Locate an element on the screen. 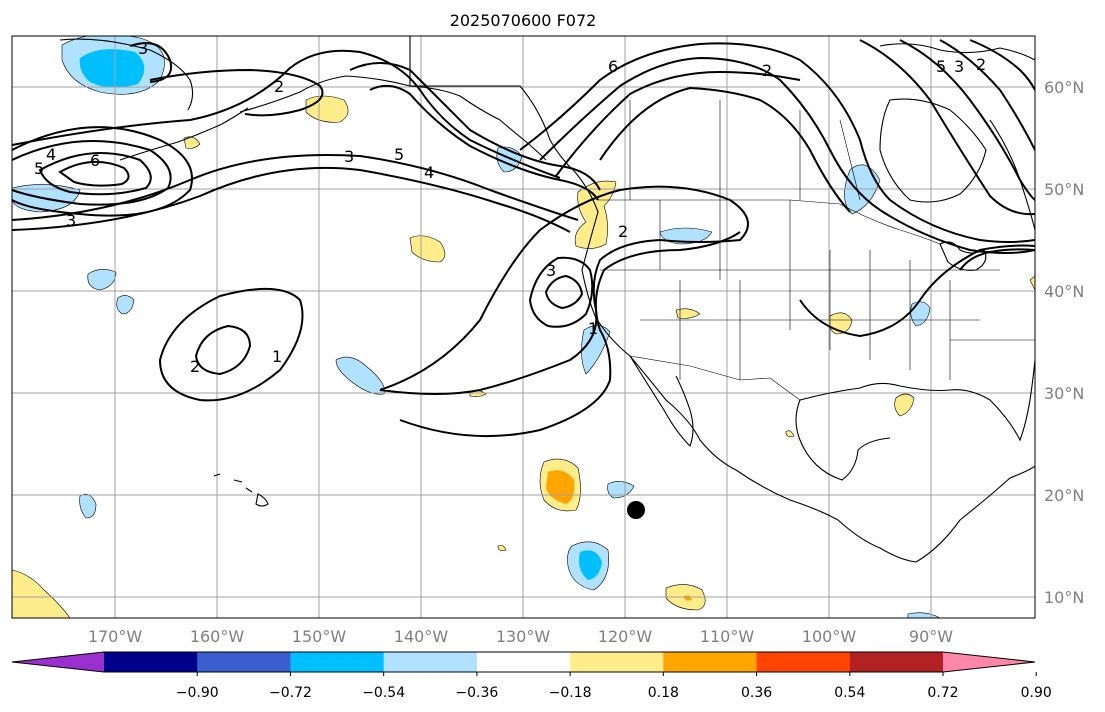 This screenshot has width=1105, height=712. colorbar-tick-label: −0.90 is located at coordinates (197, 693).